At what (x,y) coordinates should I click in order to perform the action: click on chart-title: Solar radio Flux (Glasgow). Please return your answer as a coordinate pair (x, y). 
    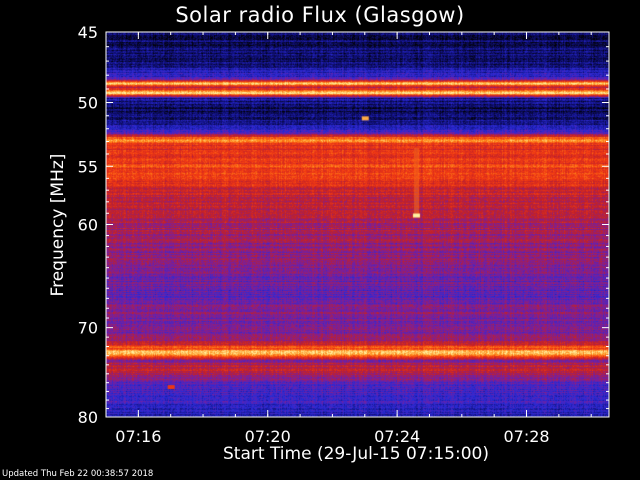
    Looking at the image, I should click on (320, 15).